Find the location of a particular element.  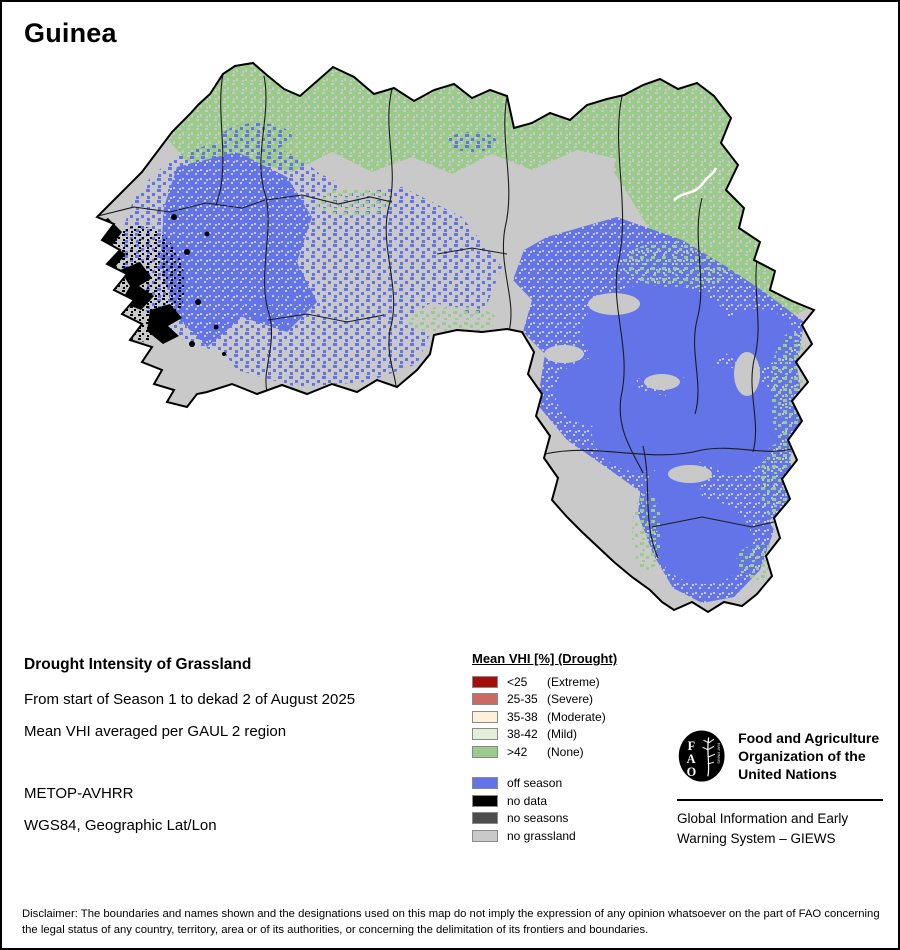

legend-value: 38-42 is located at coordinates (522, 734).